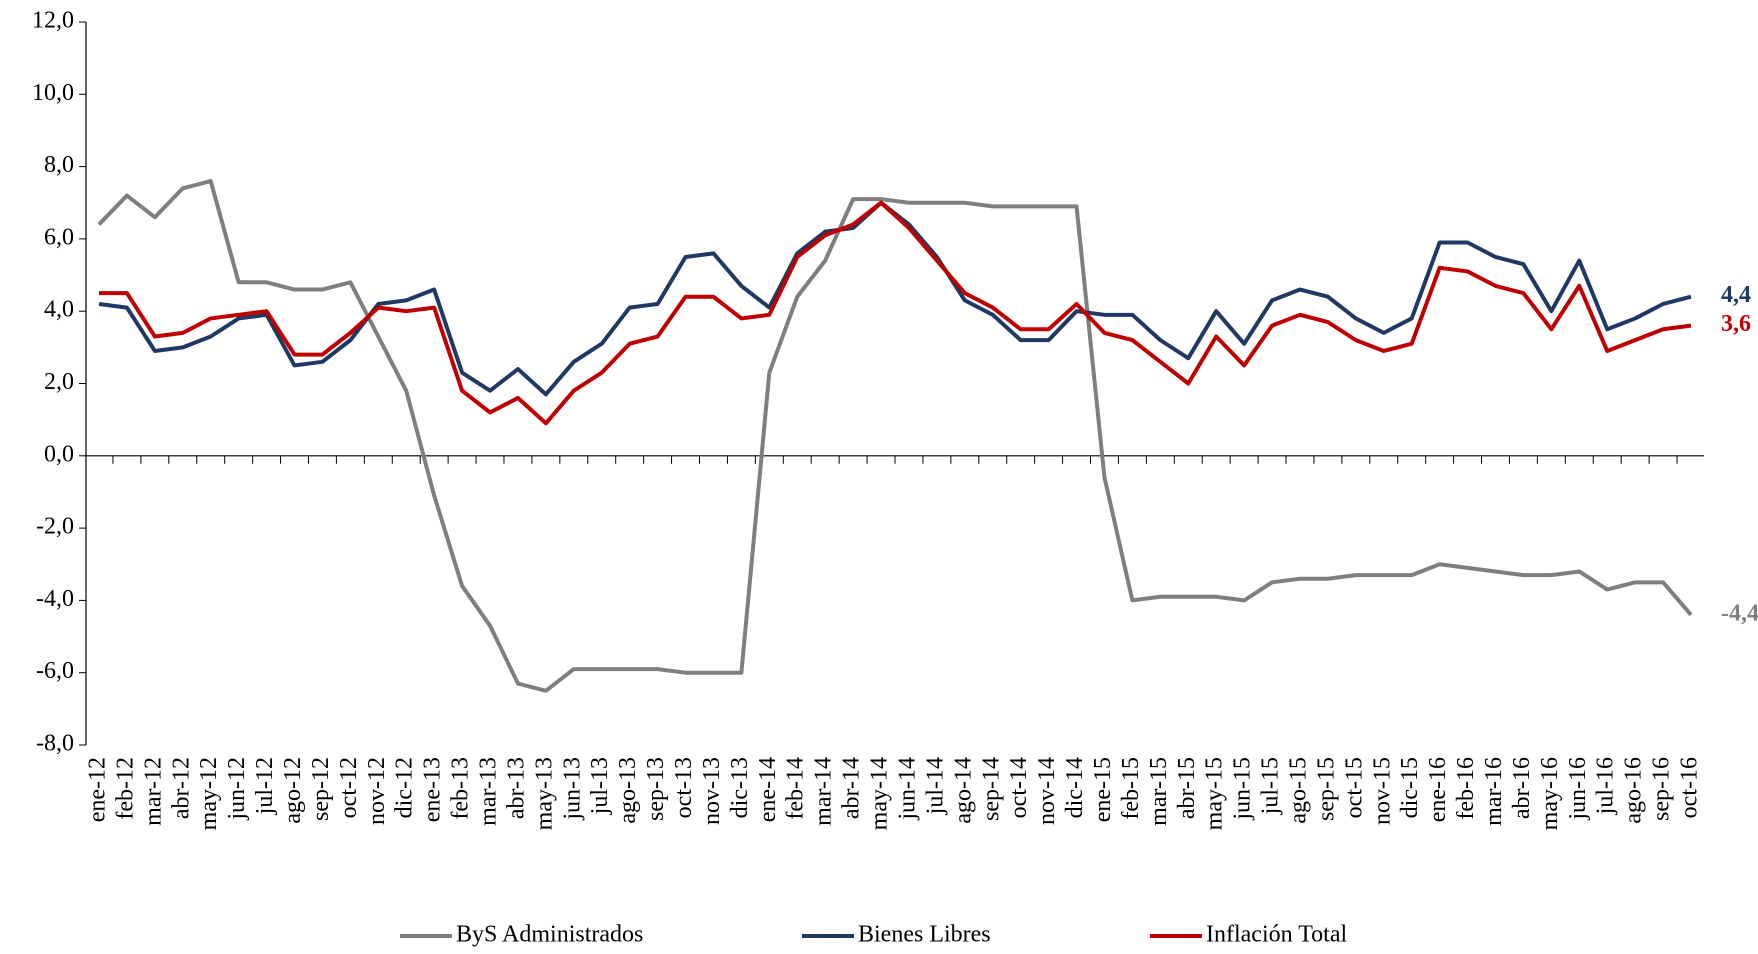 This screenshot has width=1758, height=954. Describe the element at coordinates (796, 788) in the screenshot. I see `x-tick-label: feb-14` at that location.